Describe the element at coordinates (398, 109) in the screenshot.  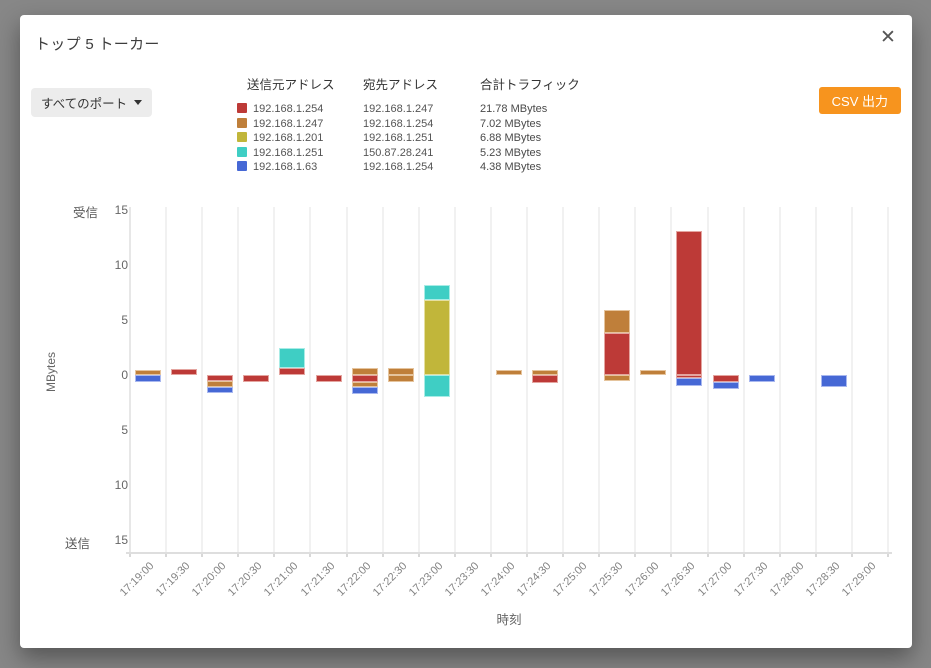
I see `legend-dest: 192.168.1.247` at that location.